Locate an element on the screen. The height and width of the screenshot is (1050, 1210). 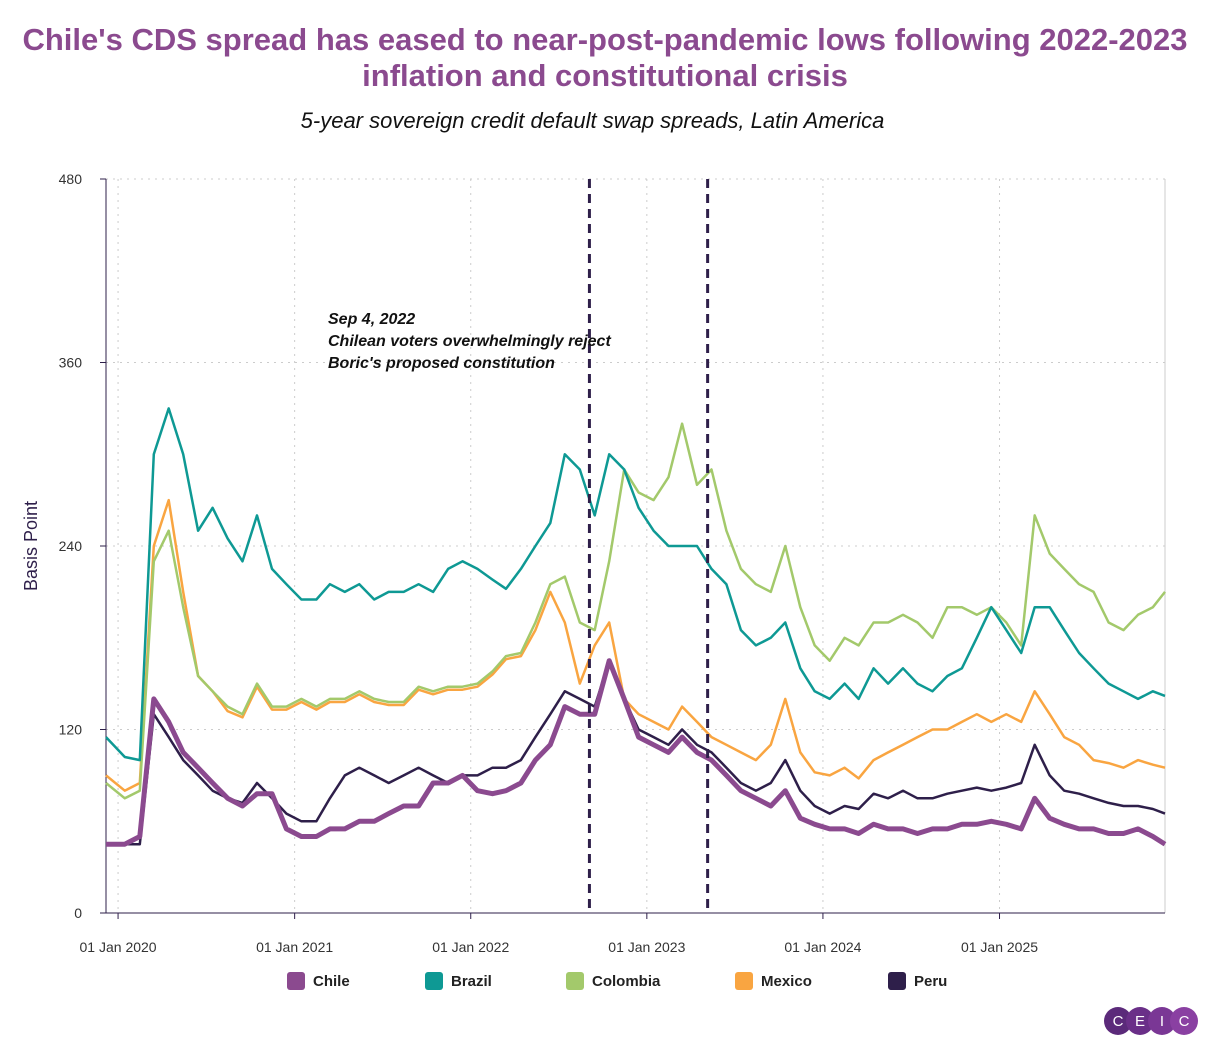
x-tick-label: 01 Jan 2023 is located at coordinates (646, 947).